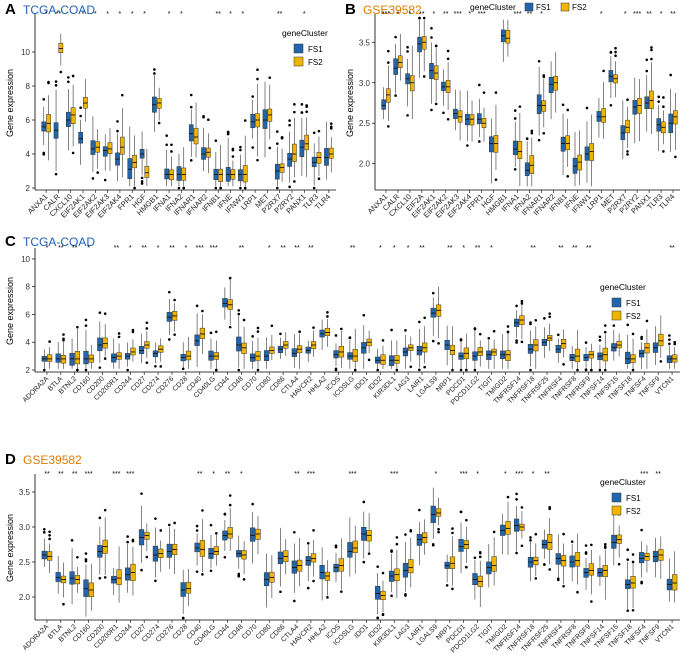  What do you see at coordinates (59, 242) in the screenshot?
I see `cohort-title: TCGA-COAD` at bounding box center [59, 242].